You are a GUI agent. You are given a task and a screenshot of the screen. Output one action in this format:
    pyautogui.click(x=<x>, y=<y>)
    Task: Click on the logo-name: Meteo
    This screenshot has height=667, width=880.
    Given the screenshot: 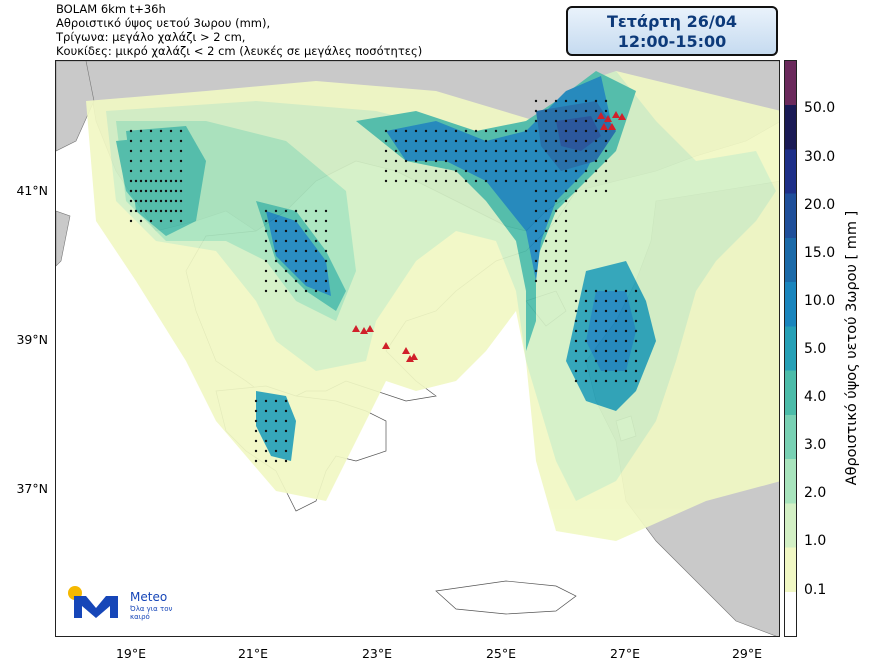 What is the action you would take?
    pyautogui.click(x=149, y=597)
    